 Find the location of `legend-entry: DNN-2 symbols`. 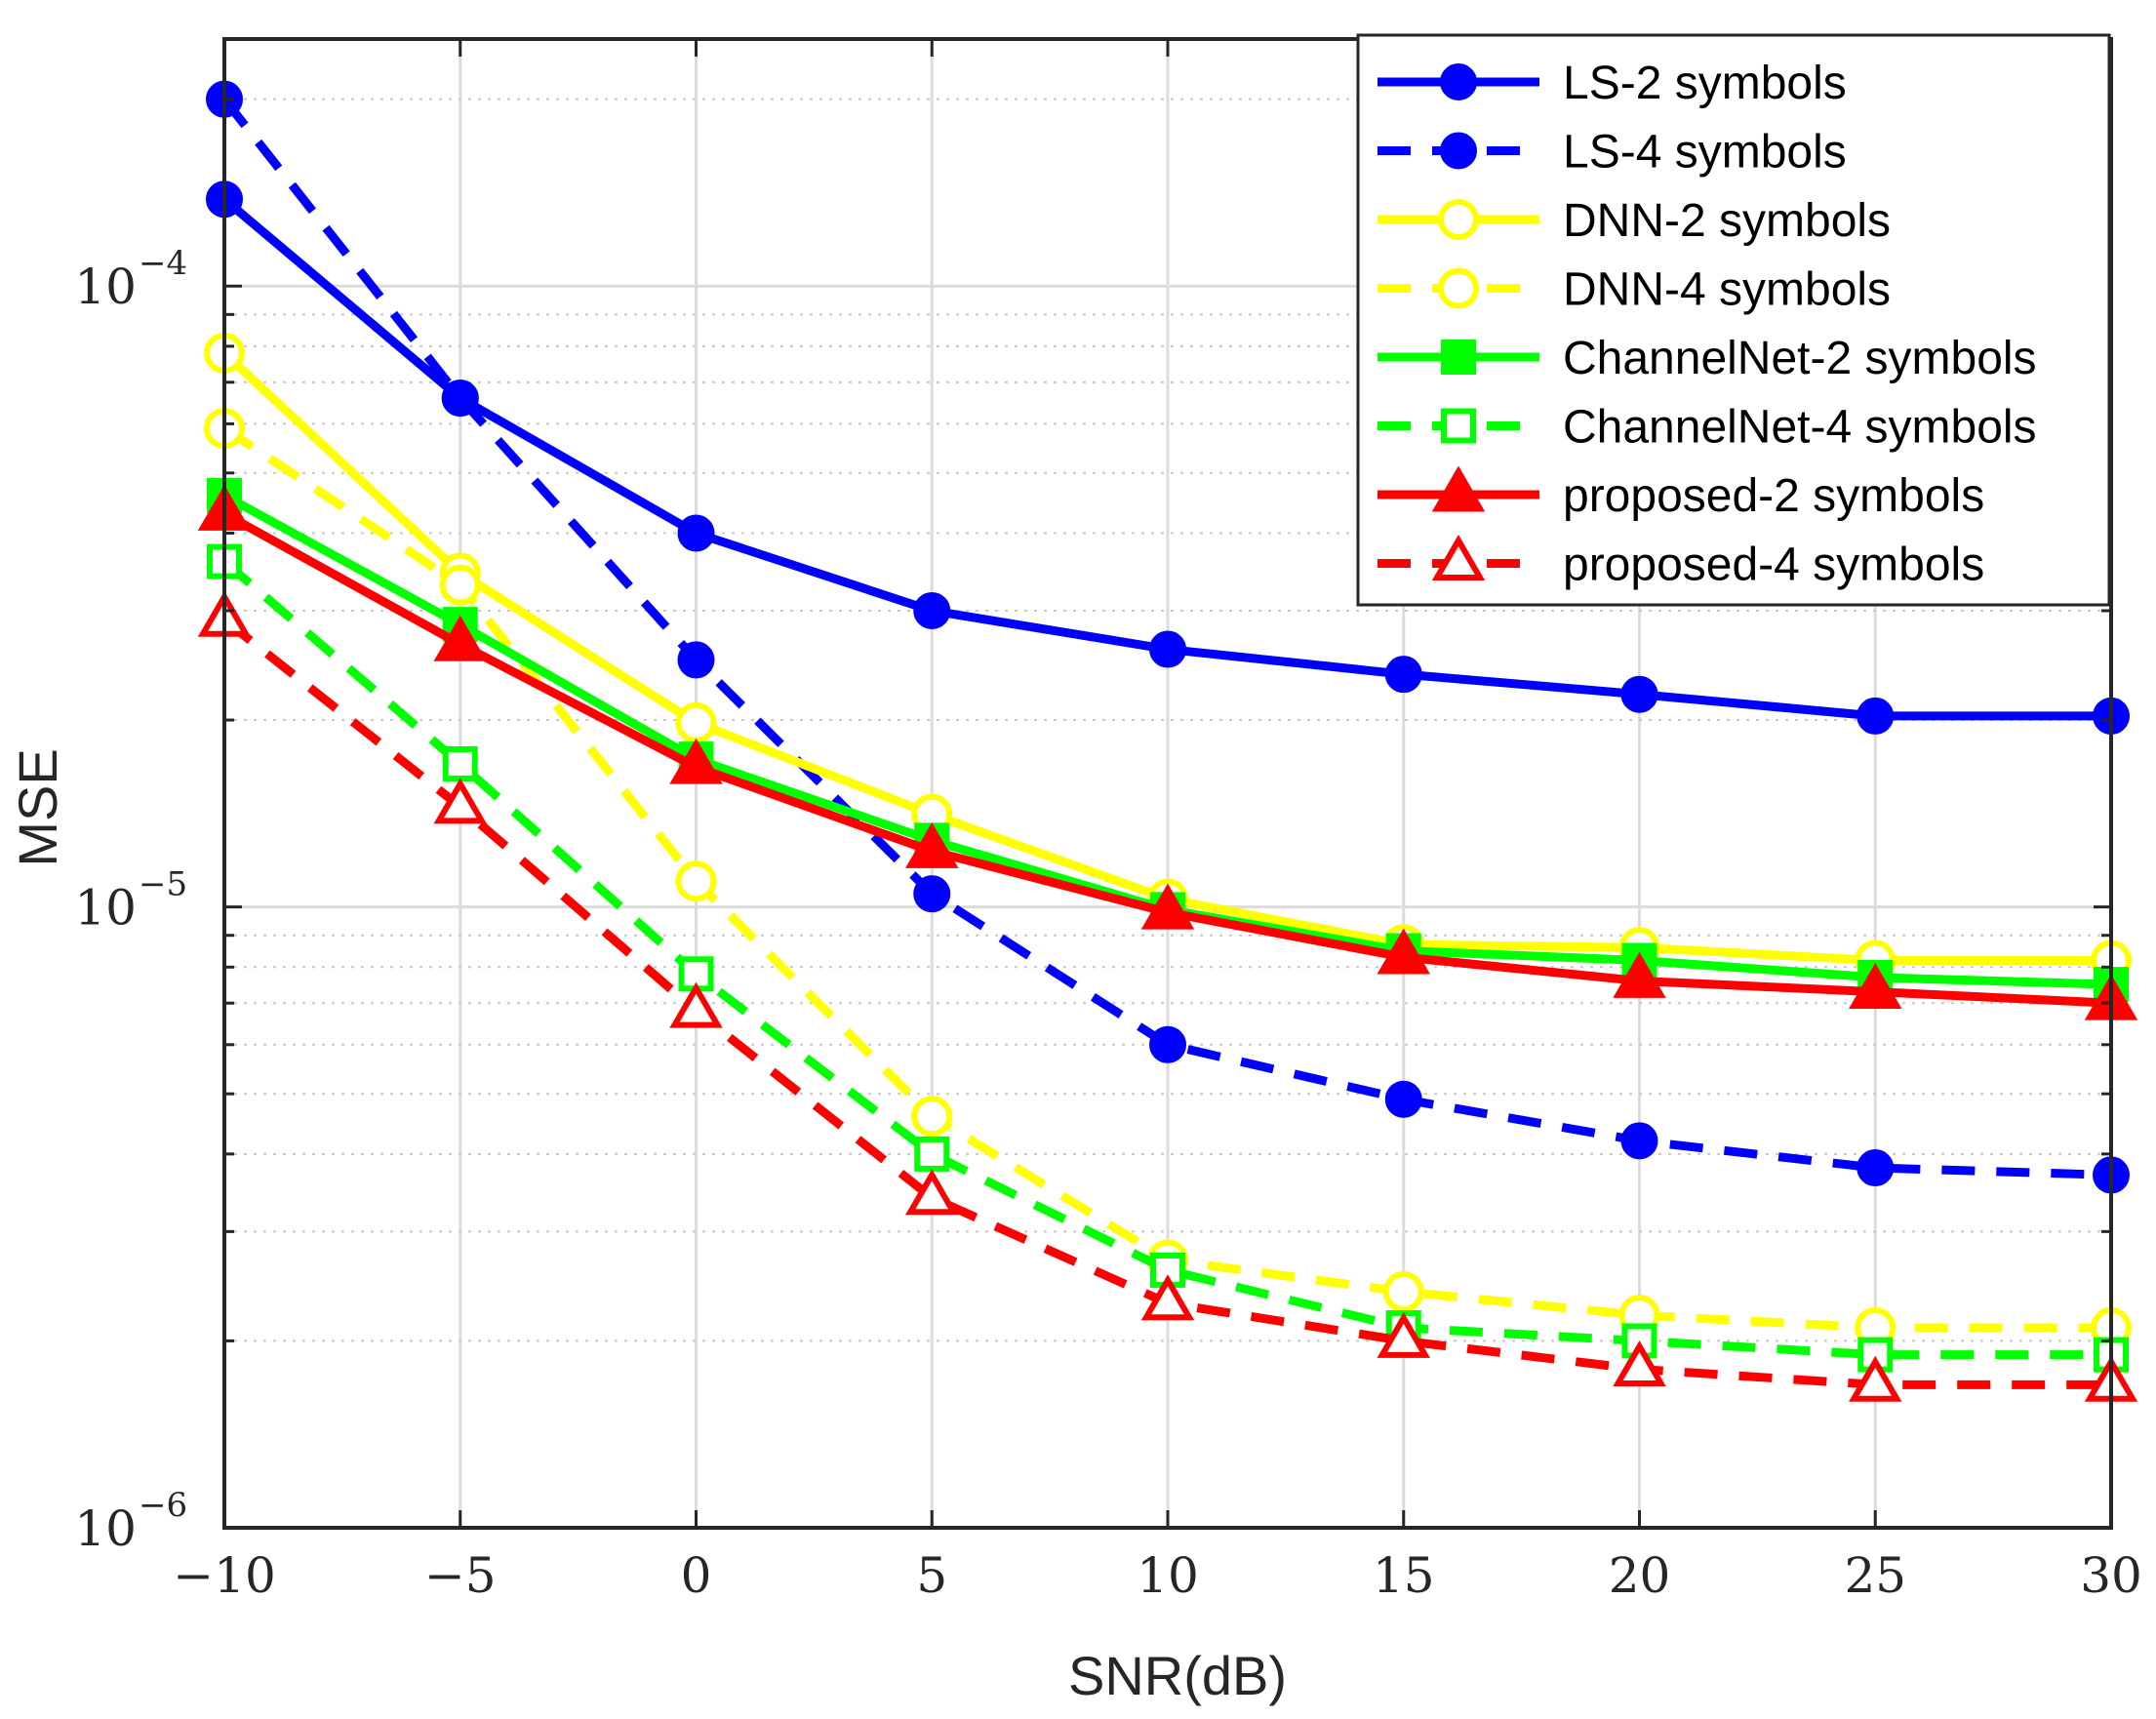

legend-entry: DNN-2 symbols is located at coordinates (1634, 221).